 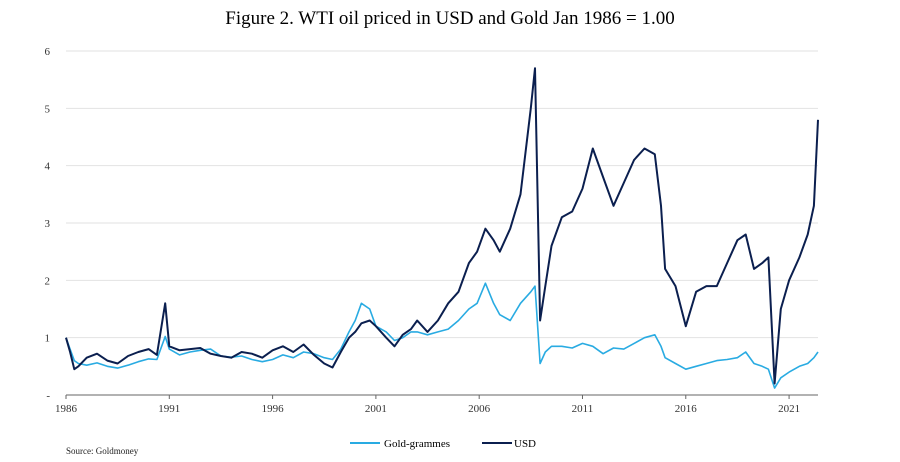 What do you see at coordinates (48, 109) in the screenshot?
I see `y-tick-label: 5` at bounding box center [48, 109].